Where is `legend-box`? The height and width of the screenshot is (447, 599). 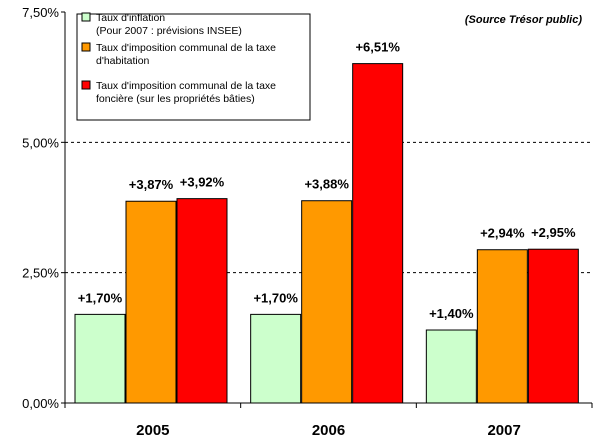
legend-box is located at coordinates (193, 67).